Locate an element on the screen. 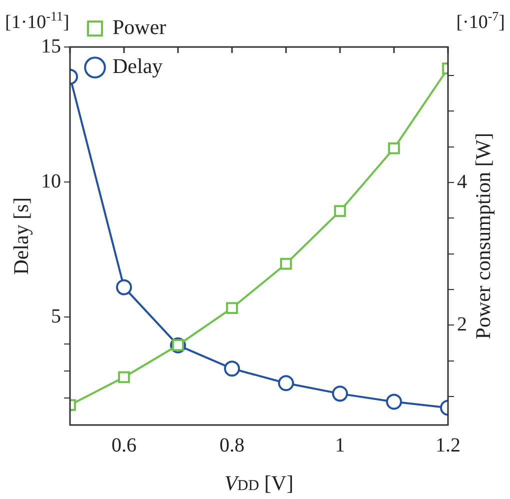 This screenshot has width=510, height=499. x-tick-label: 1 is located at coordinates (340, 445).